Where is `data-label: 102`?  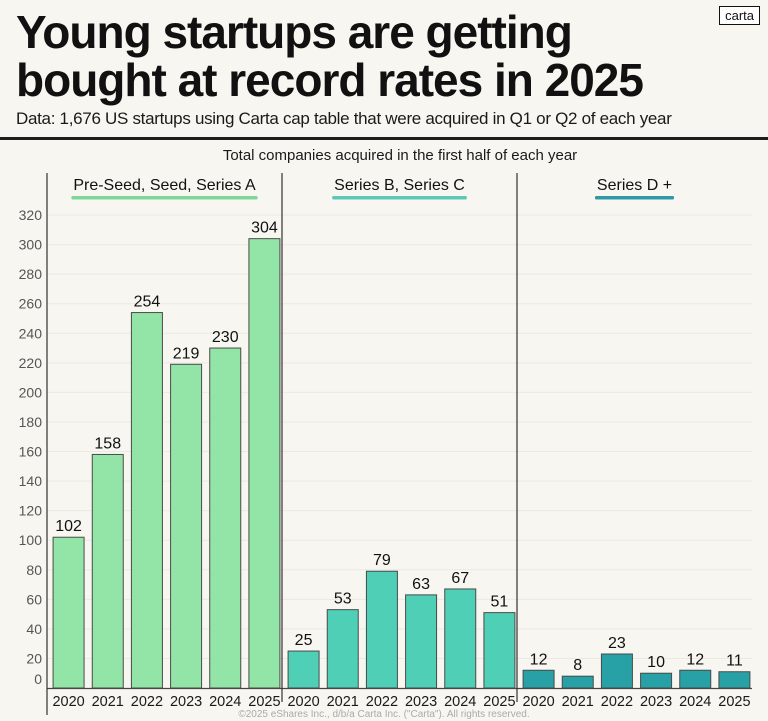 data-label: 102 is located at coordinates (68, 526).